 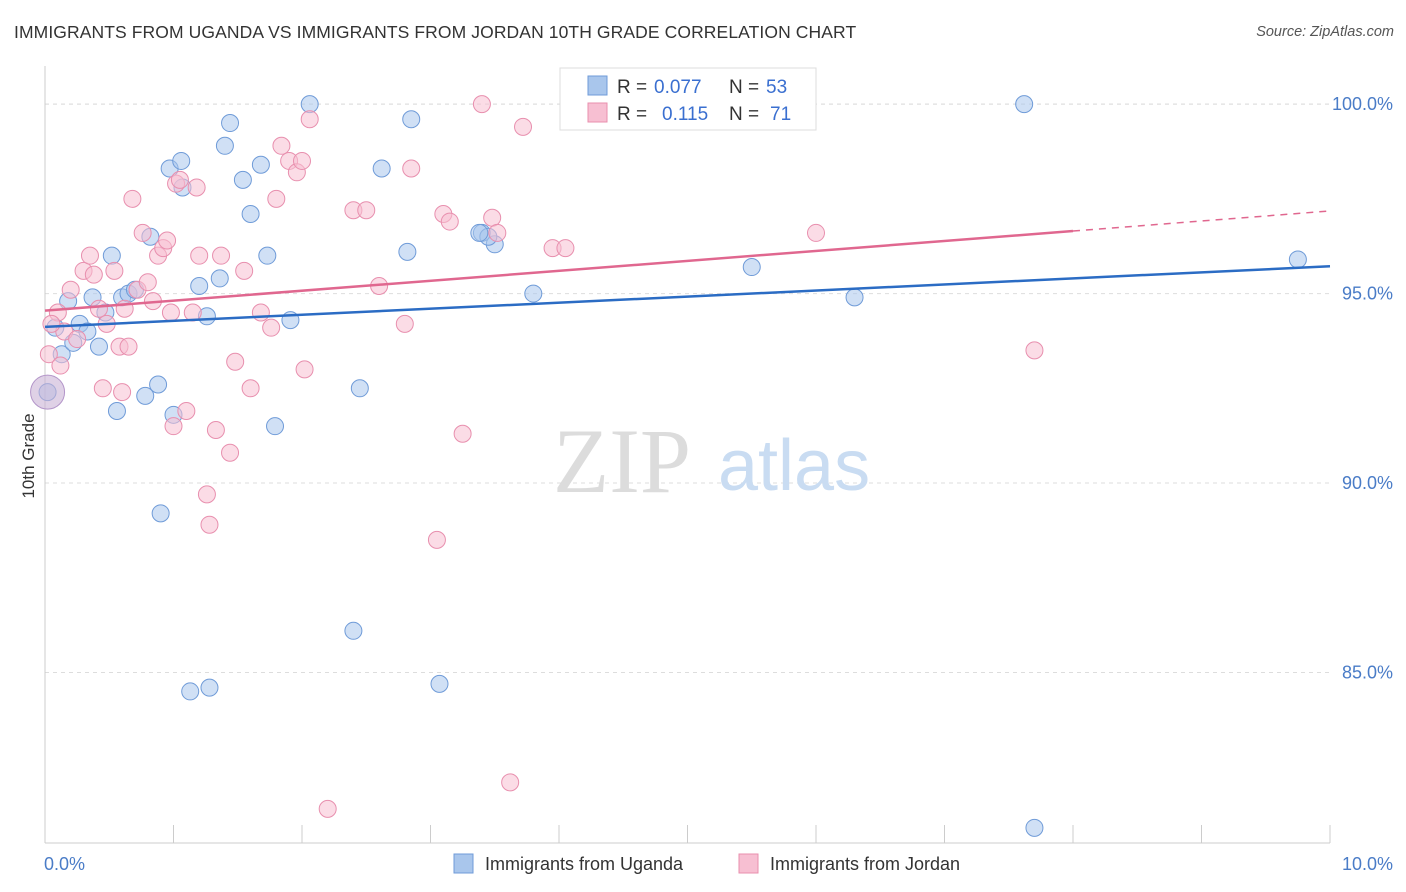 What do you see at coordinates (28, 455) in the screenshot?
I see `y-axis-label: 10th Grade` at bounding box center [28, 455].